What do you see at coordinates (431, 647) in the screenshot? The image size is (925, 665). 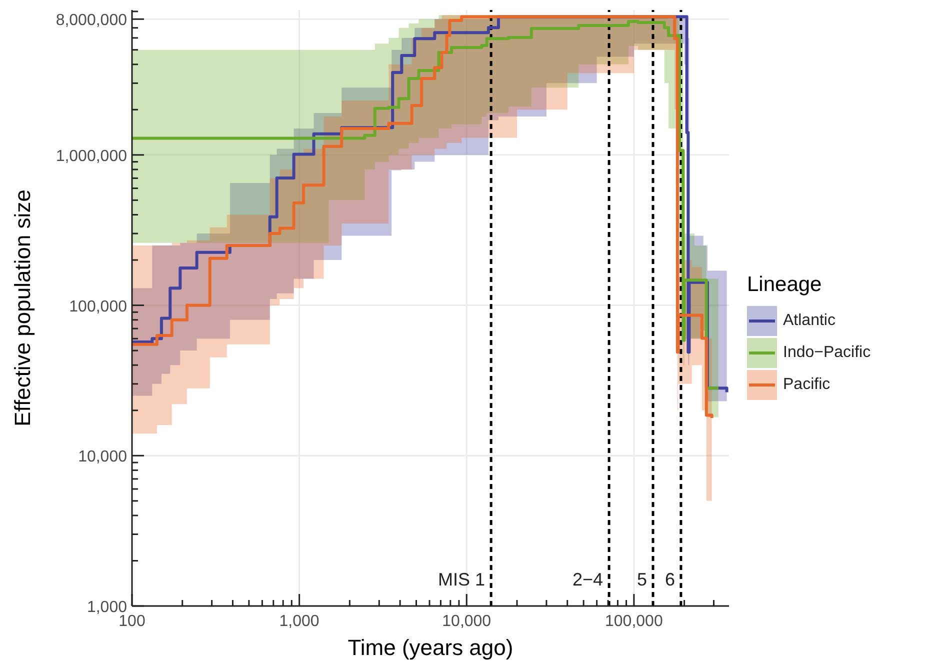 I see `x-axis-title: Time (years ago)` at bounding box center [431, 647].